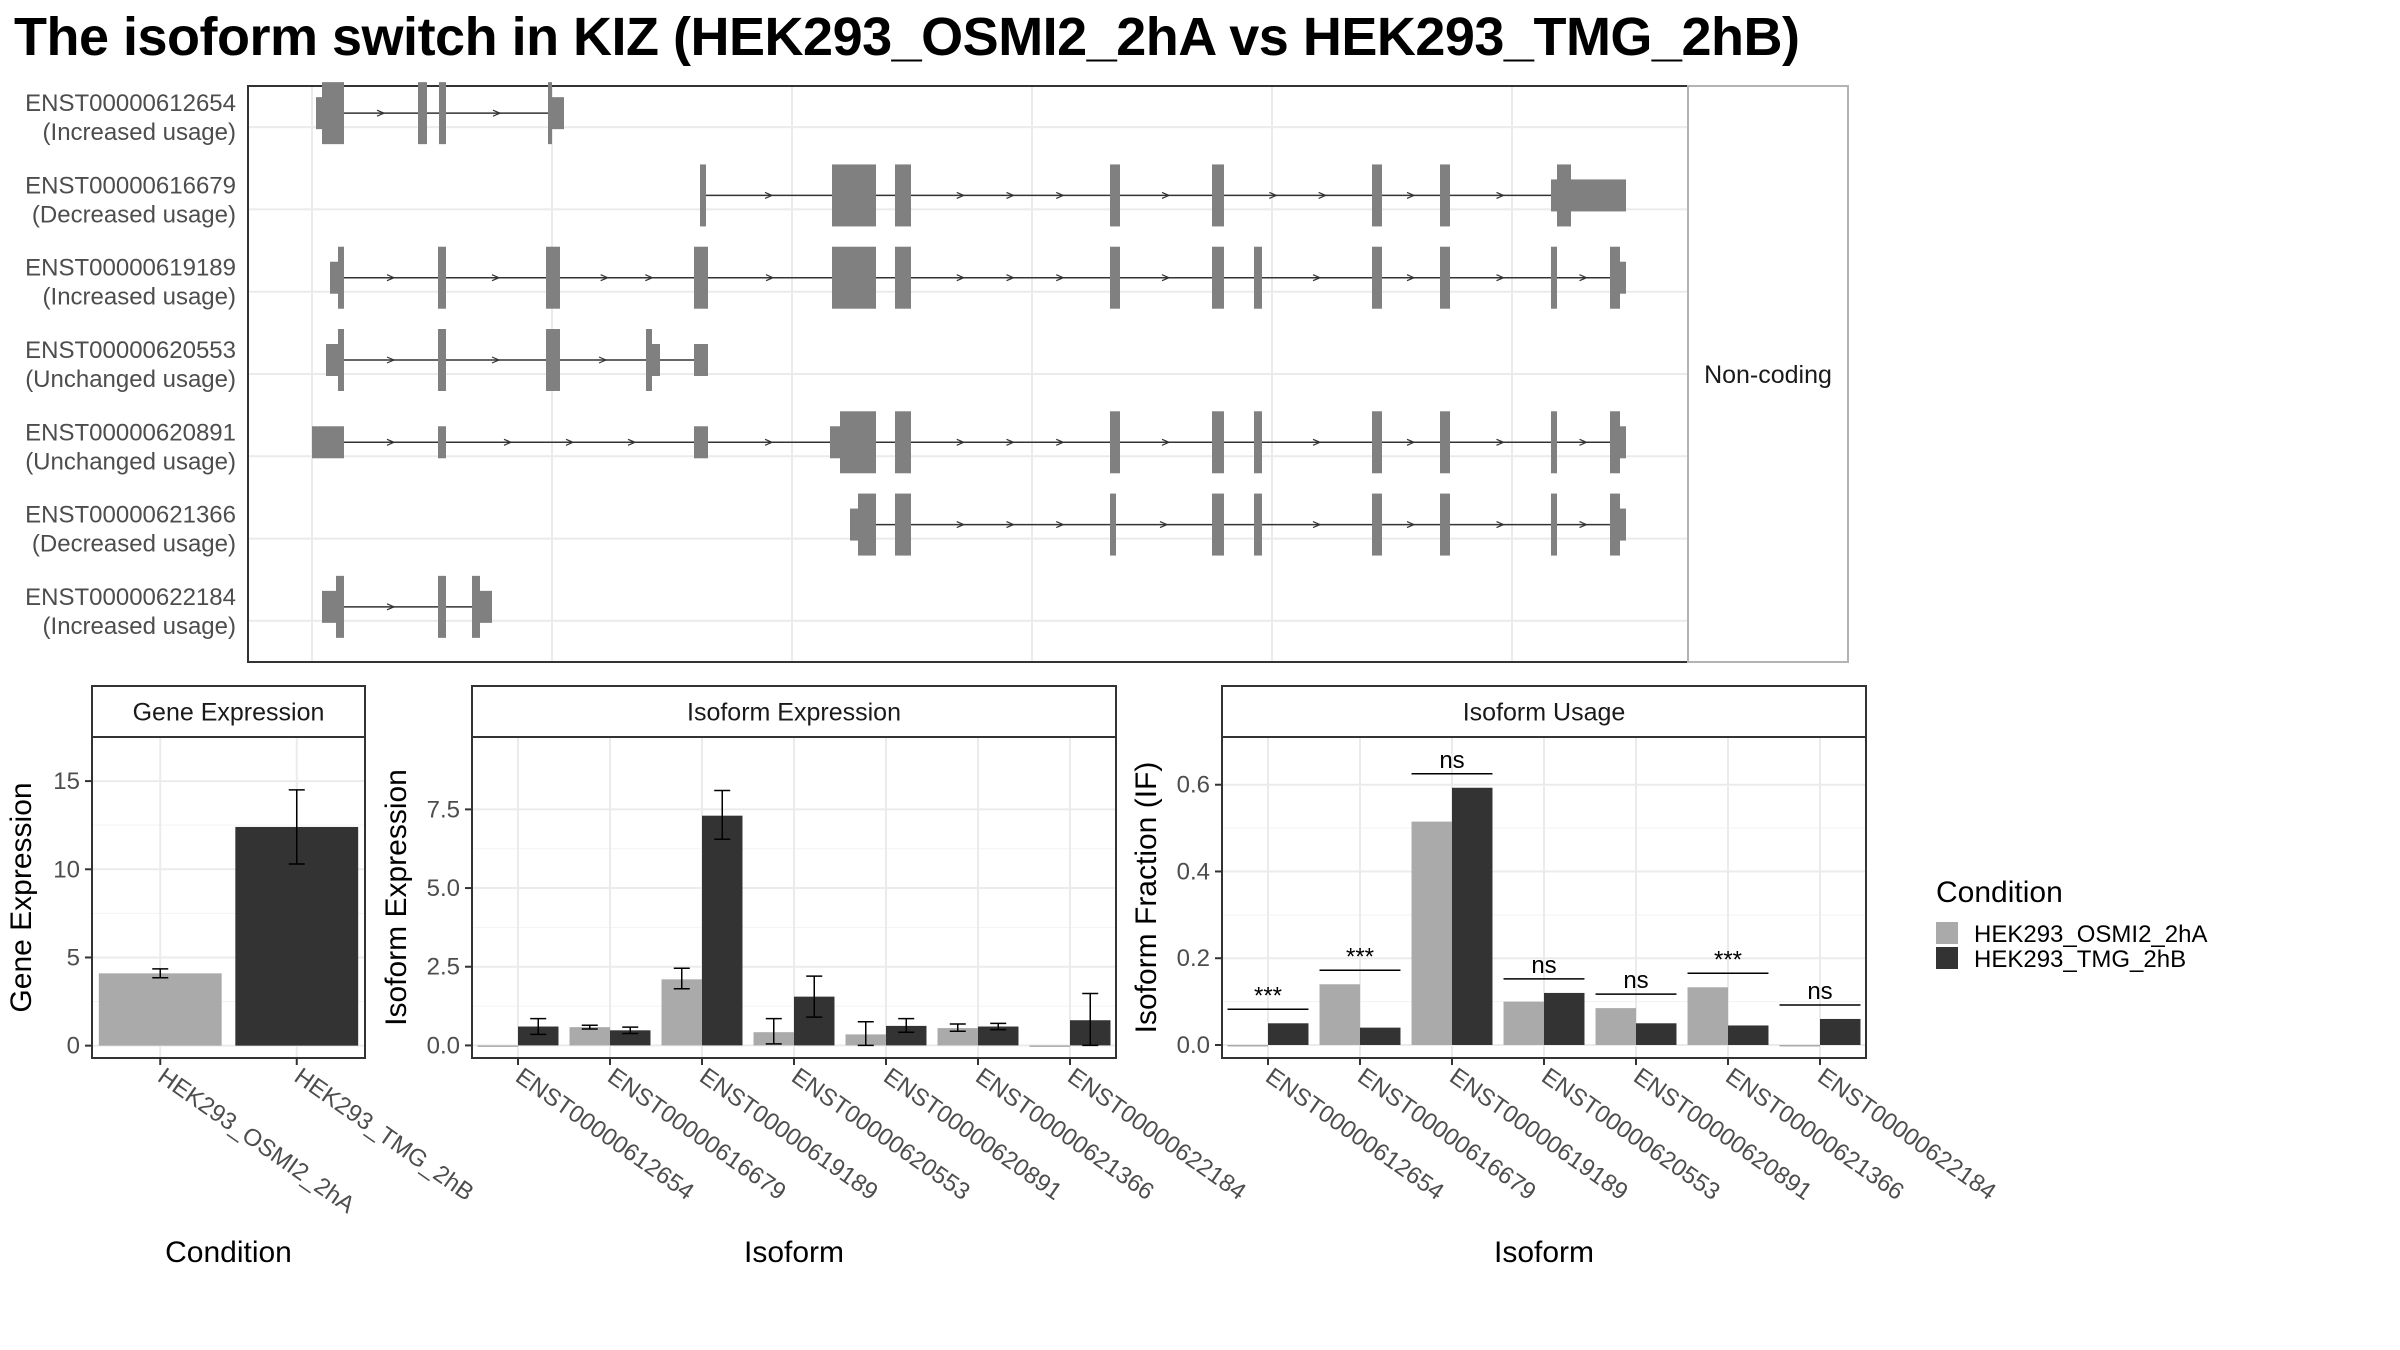 This screenshot has width=2400, height=1350. I want to click on panel-strip-title: Gene Expression, so click(229, 713).